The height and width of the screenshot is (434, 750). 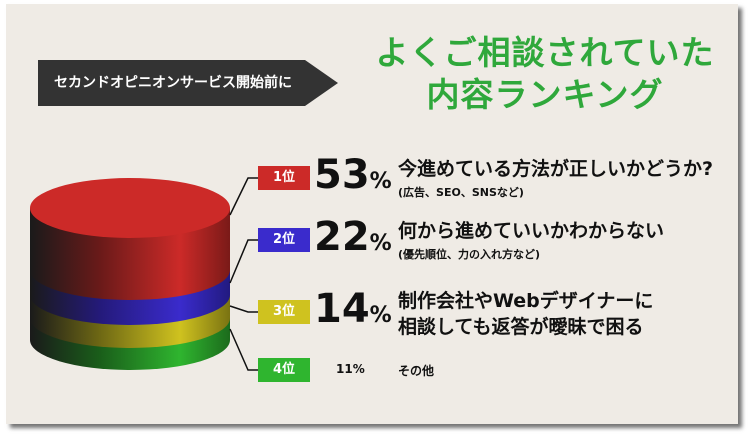 I want to click on answer-sublabel-rank-2: (優先順位、力の入れ方など), so click(x=469, y=254).